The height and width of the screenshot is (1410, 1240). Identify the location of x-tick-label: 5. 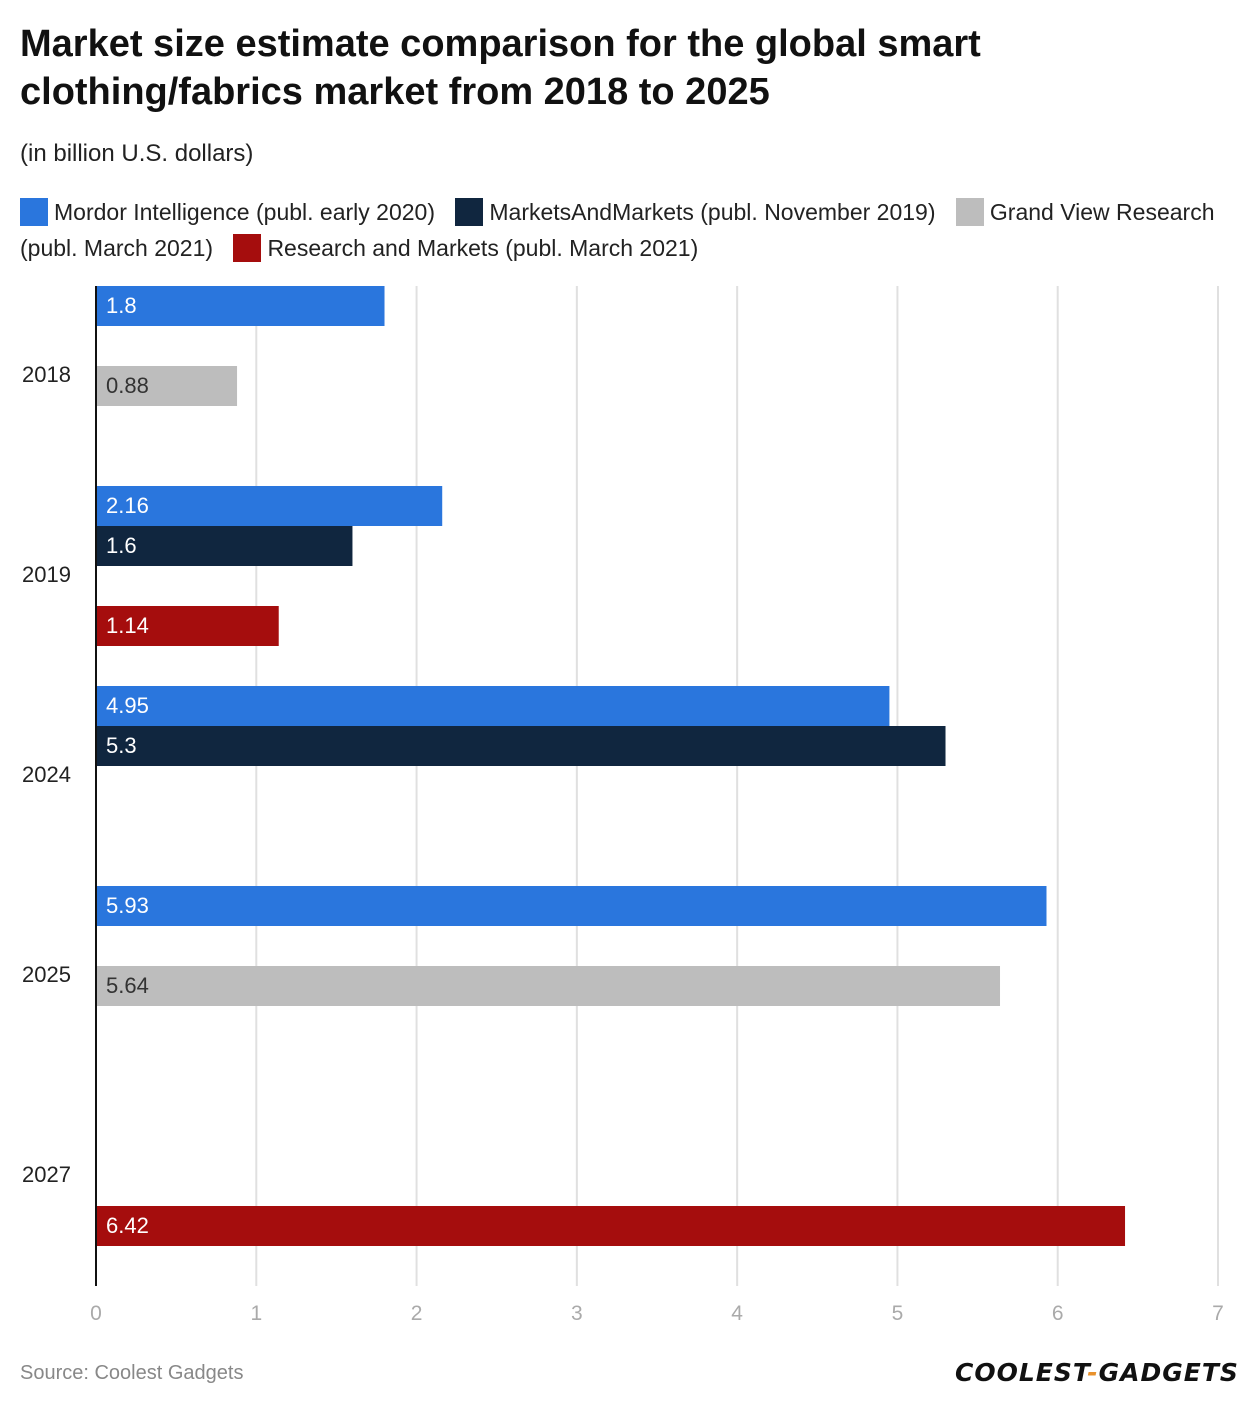
(898, 1313).